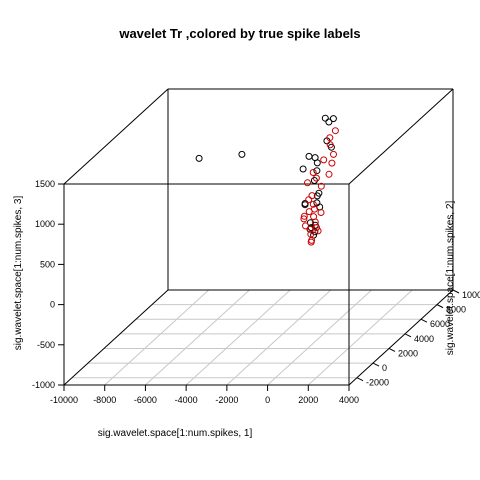 The width and height of the screenshot is (480, 480). What do you see at coordinates (471, 295) in the screenshot?
I see `y-tick-label: 10000` at bounding box center [471, 295].